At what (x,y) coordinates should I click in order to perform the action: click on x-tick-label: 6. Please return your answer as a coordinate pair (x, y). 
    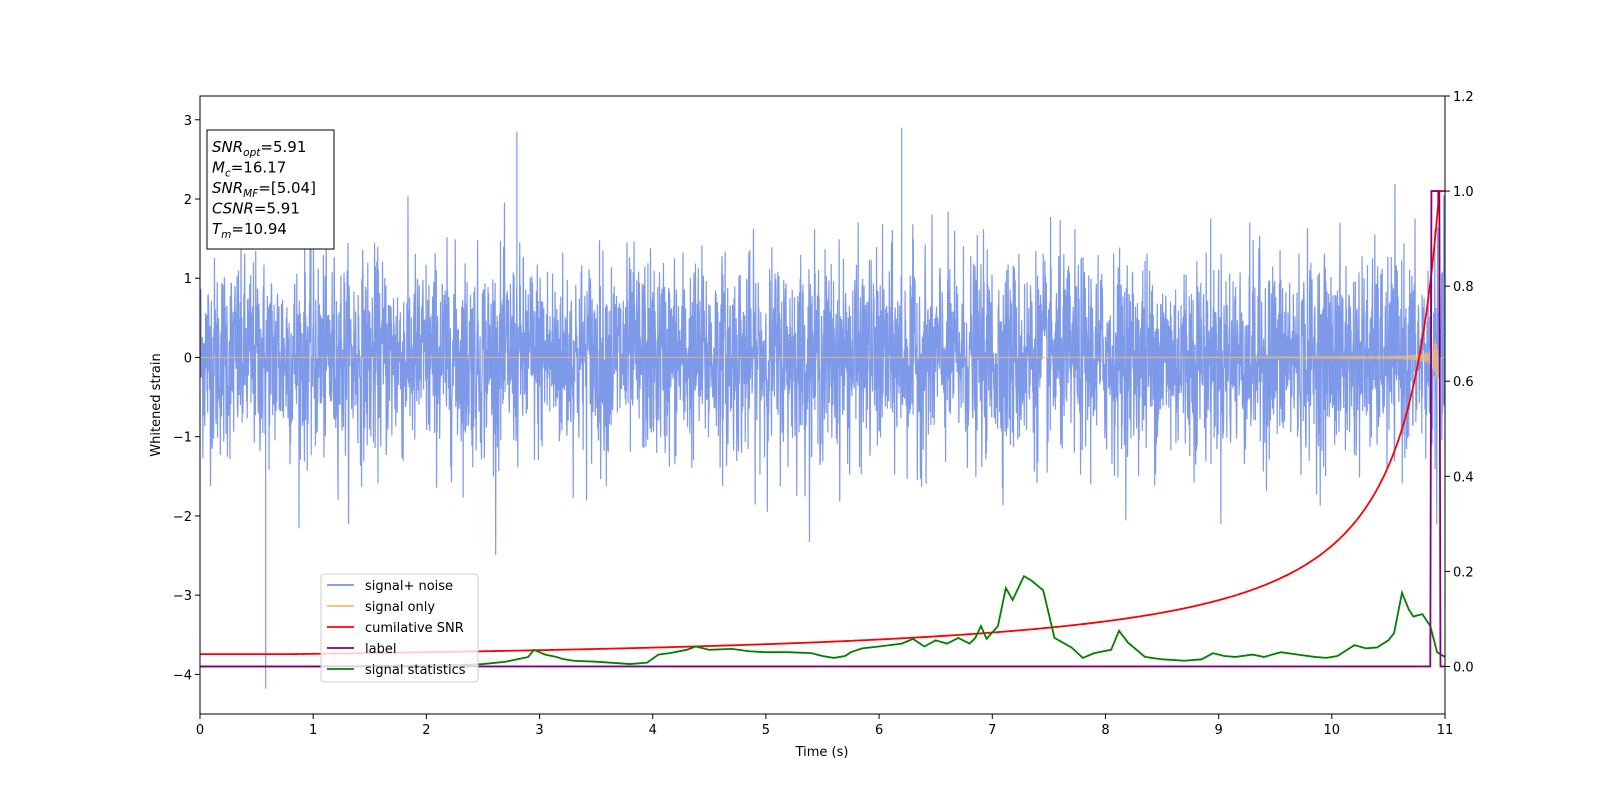
    Looking at the image, I should click on (879, 730).